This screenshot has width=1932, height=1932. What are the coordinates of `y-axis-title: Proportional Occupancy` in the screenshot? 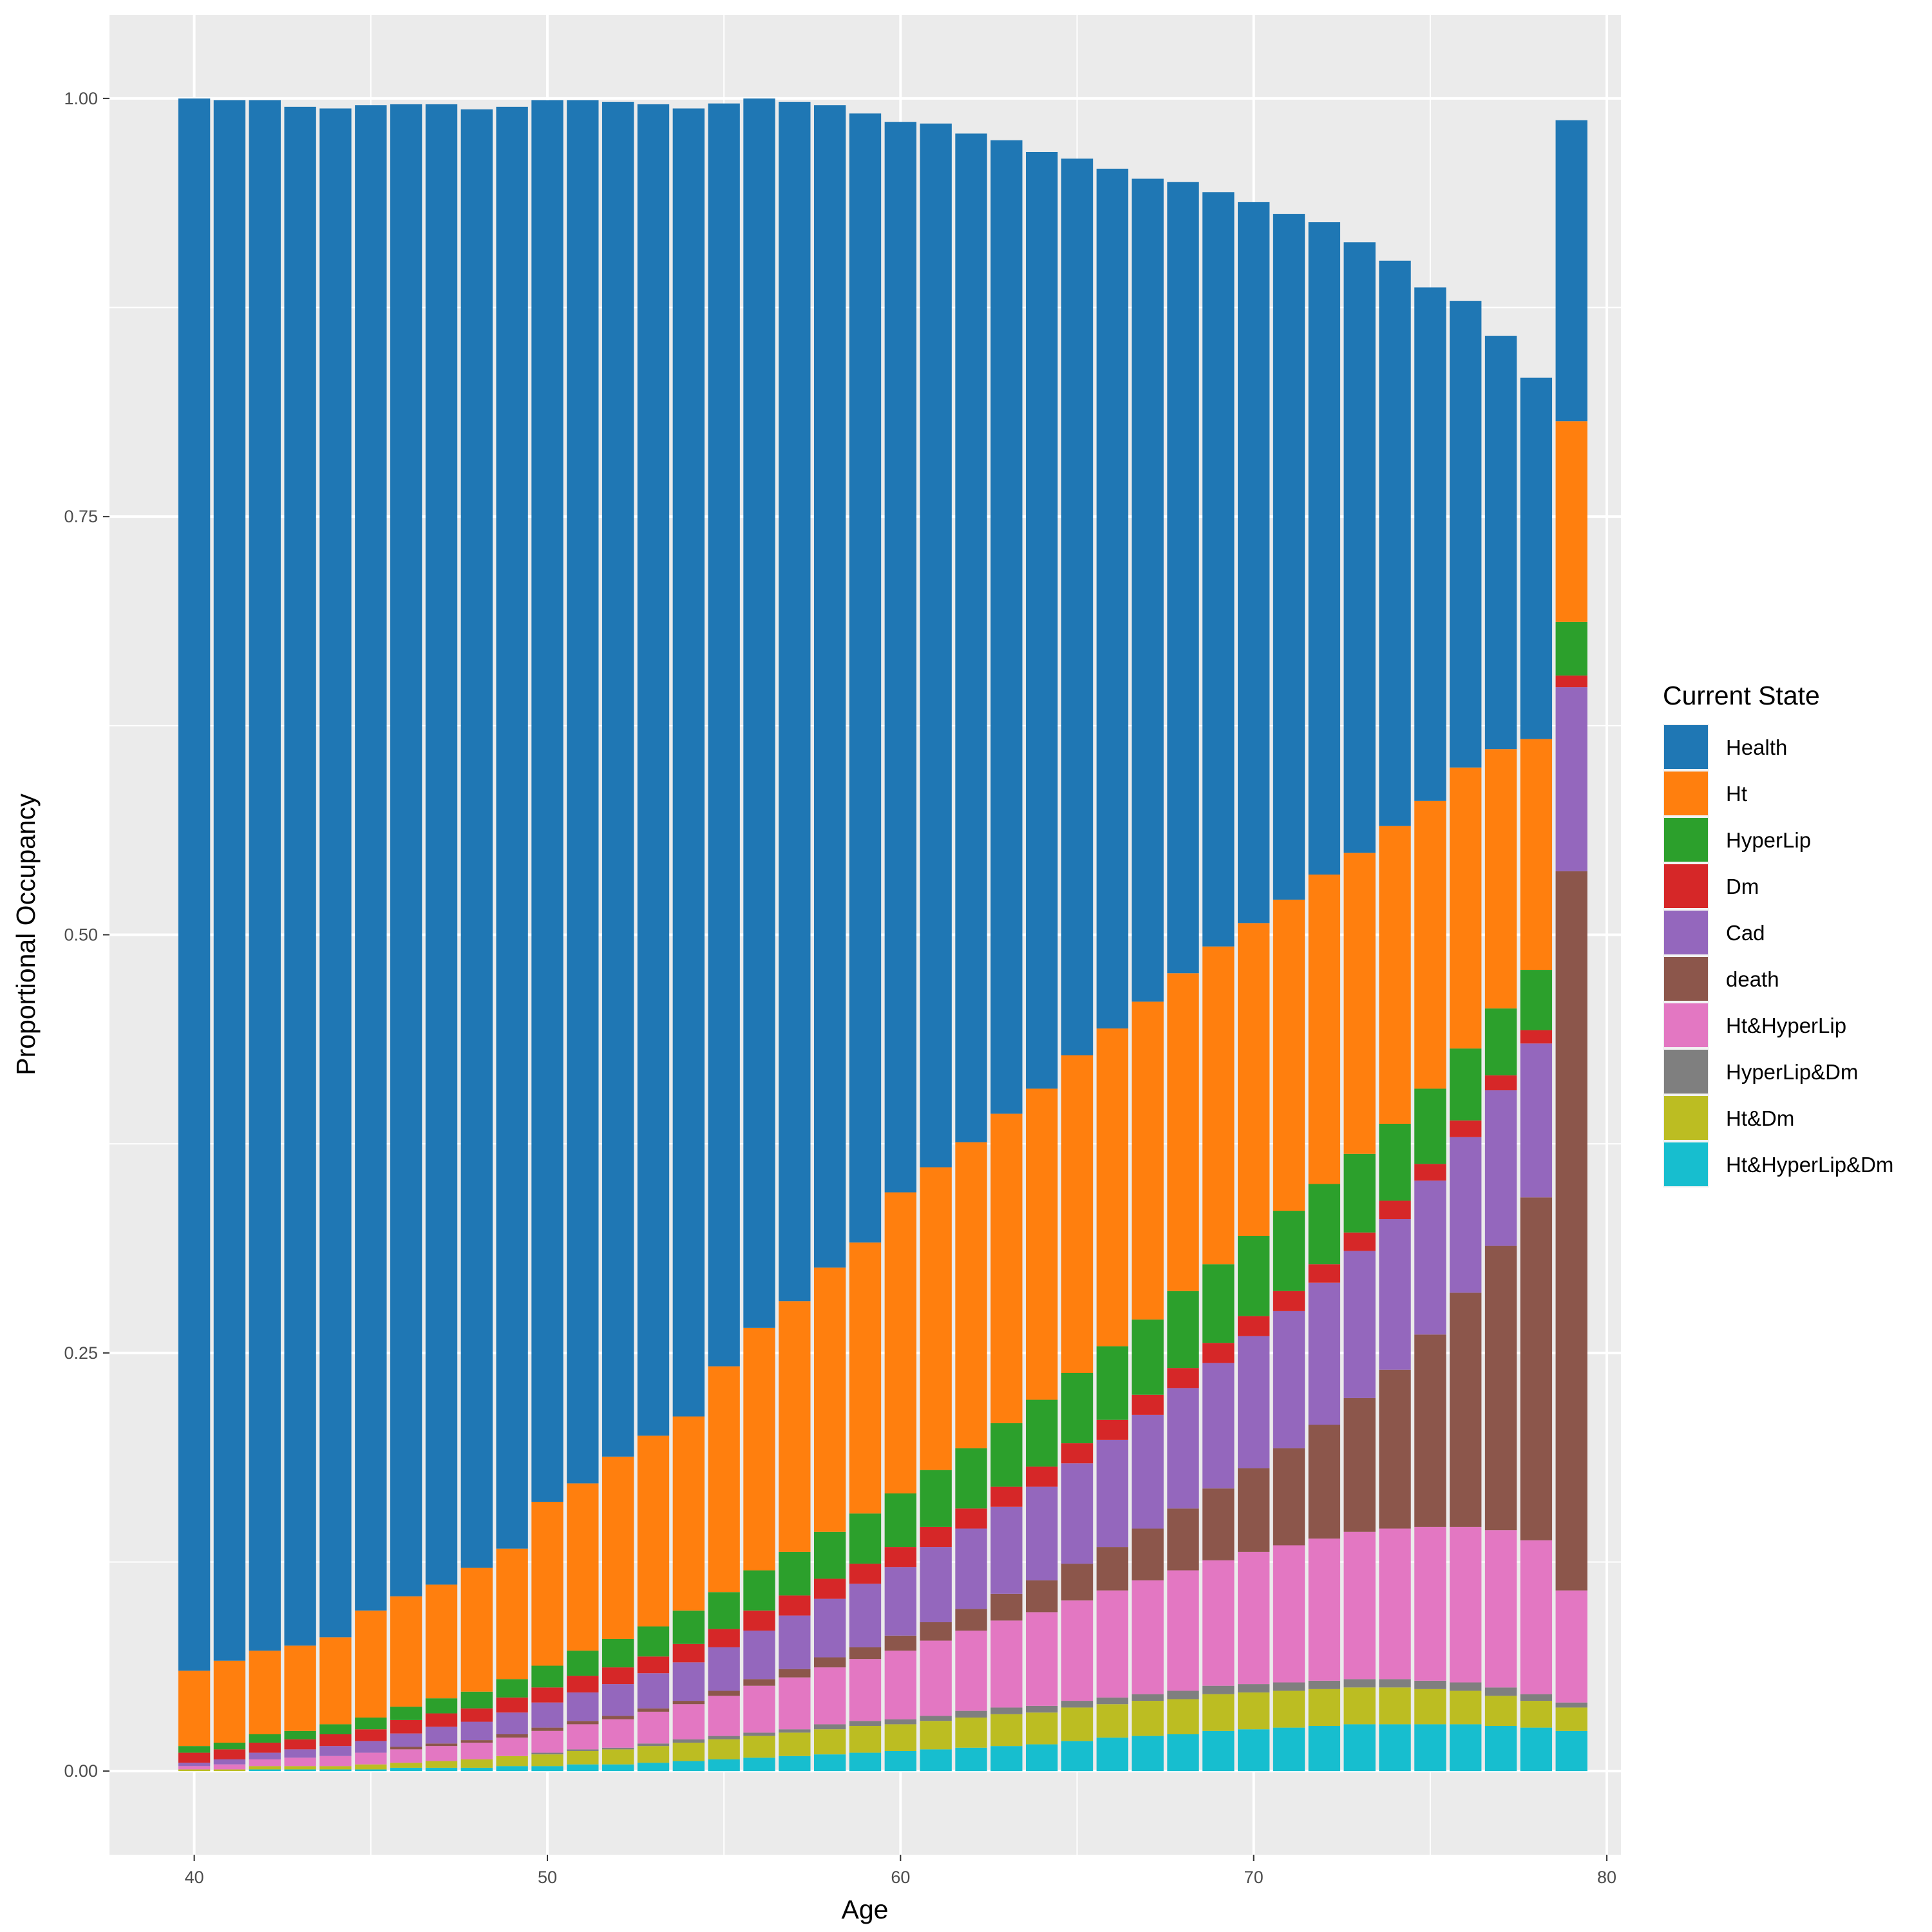 It's located at (26, 934).